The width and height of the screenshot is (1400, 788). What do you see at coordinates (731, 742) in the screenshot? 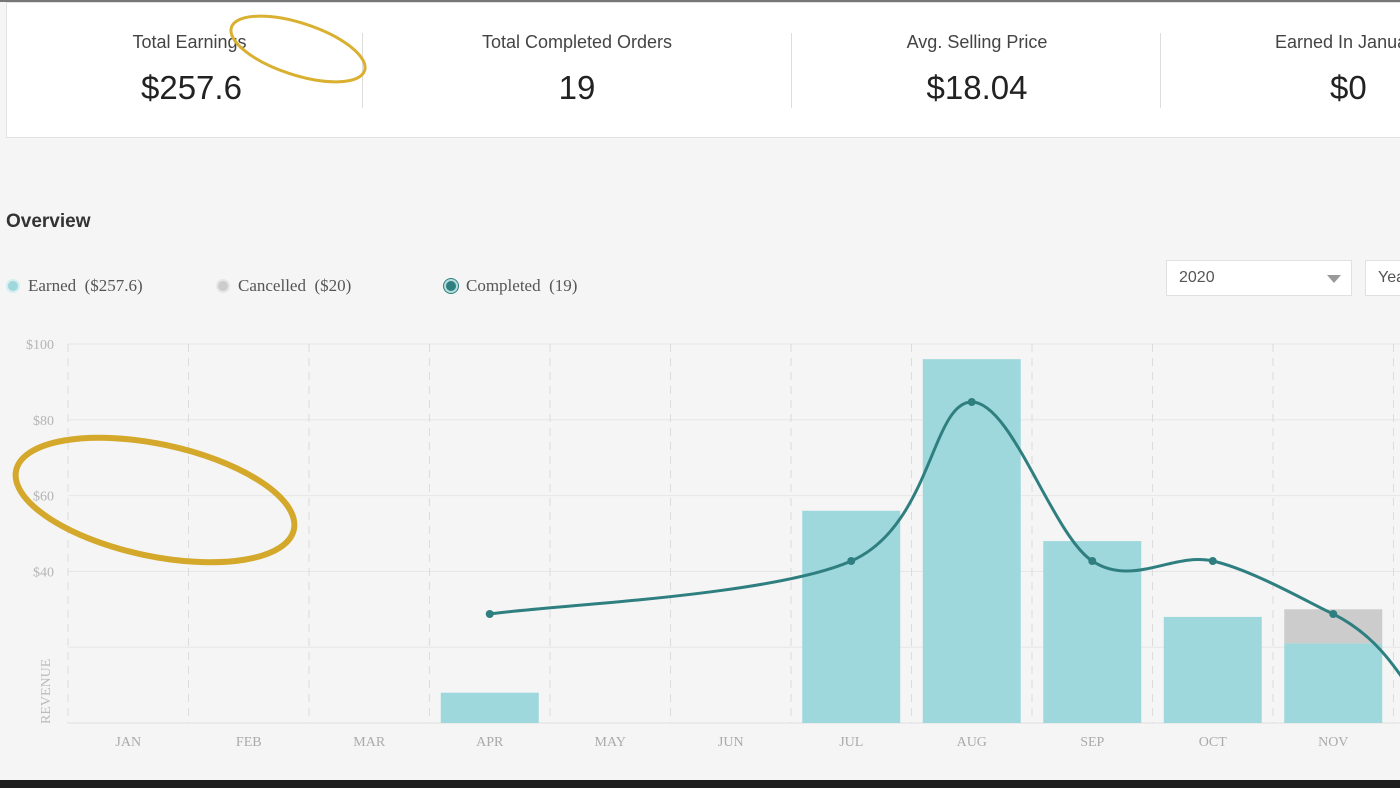
I see `x-tick-label: JUN` at bounding box center [731, 742].